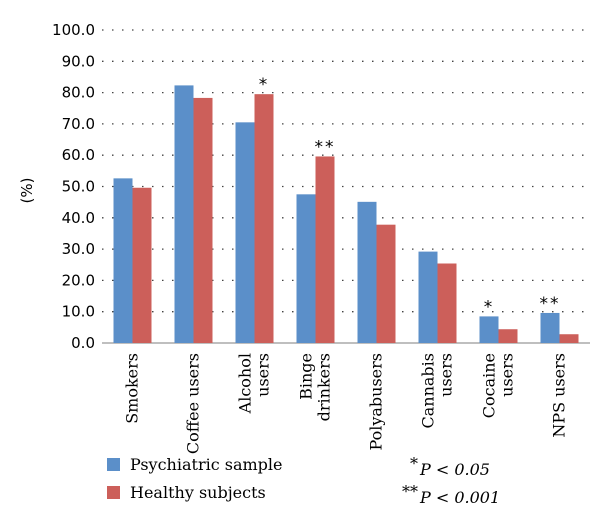 The height and width of the screenshot is (532, 600). Describe the element at coordinates (78, 312) in the screenshot. I see `y-tick-label: 10.0` at that location.